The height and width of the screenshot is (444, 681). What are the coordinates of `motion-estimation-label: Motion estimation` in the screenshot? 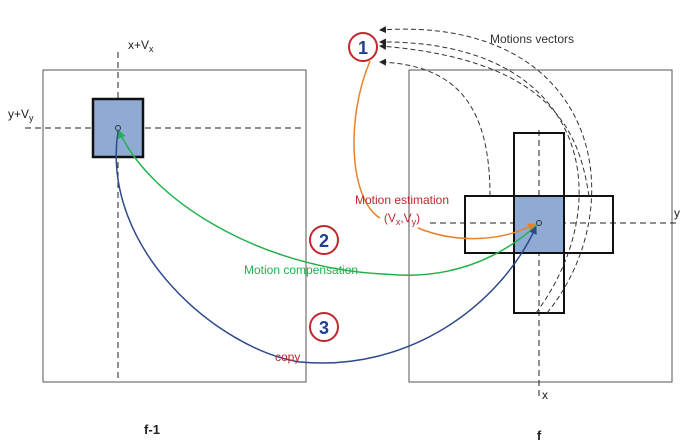 It's located at (402, 200).